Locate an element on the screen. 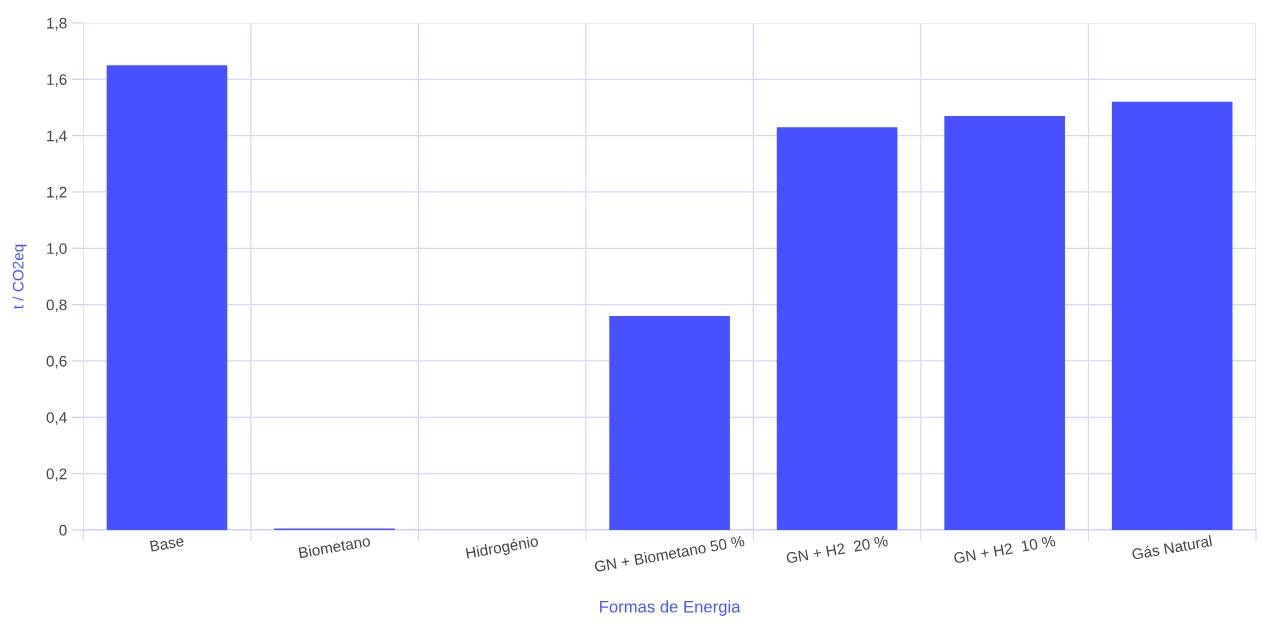  x-tick-label: GN + H2 20 % is located at coordinates (837, 549).